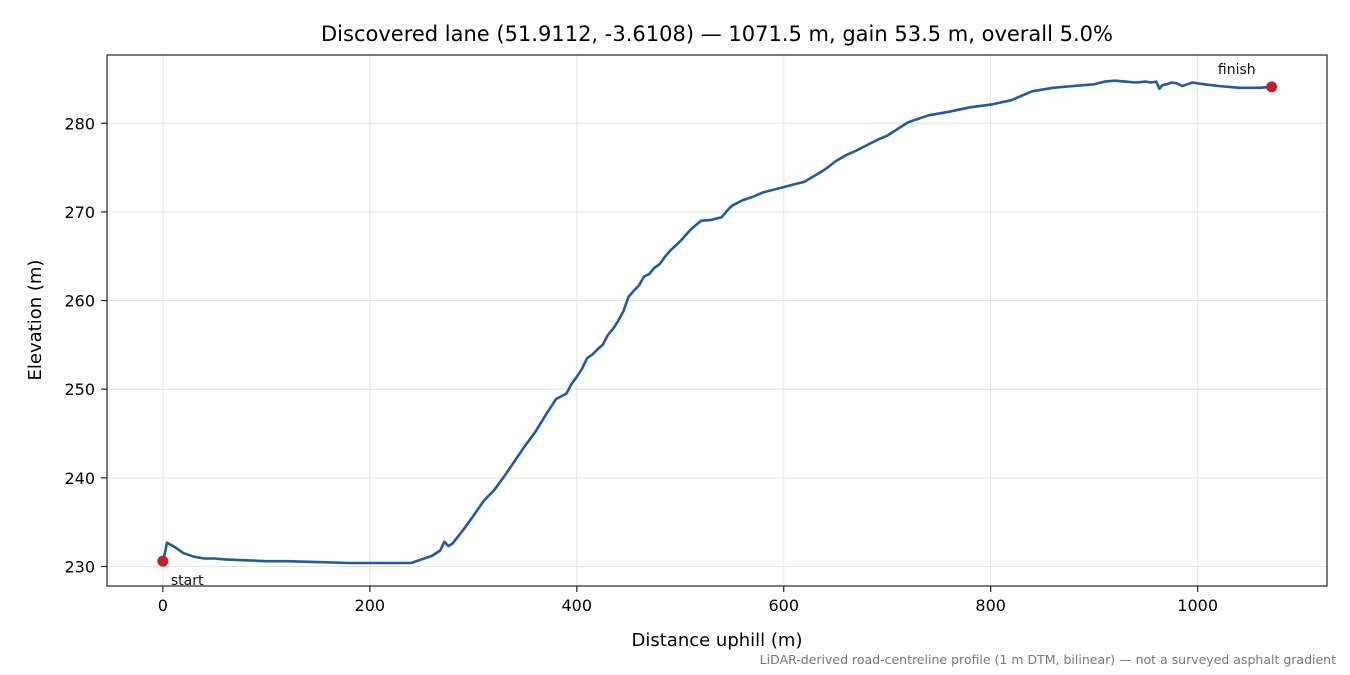 Image resolution: width=1350 pixels, height=675 pixels. Describe the element at coordinates (79, 212) in the screenshot. I see `y-tick-label: 270` at that location.